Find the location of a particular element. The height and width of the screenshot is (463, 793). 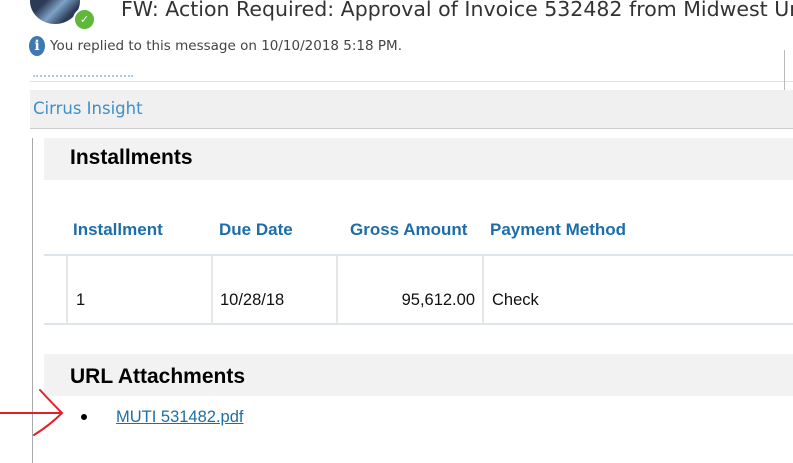

red-arrow-icon is located at coordinates (32, 412).